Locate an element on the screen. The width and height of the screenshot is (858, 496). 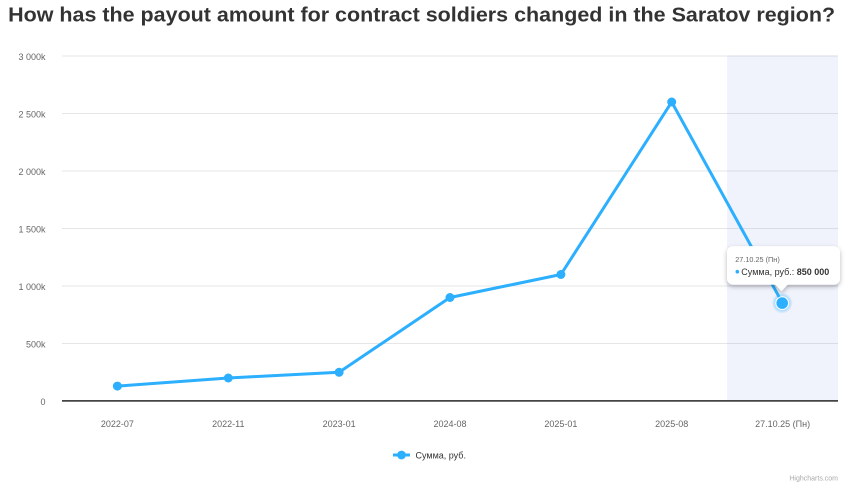
svg-text: 500k is located at coordinates (36, 345).